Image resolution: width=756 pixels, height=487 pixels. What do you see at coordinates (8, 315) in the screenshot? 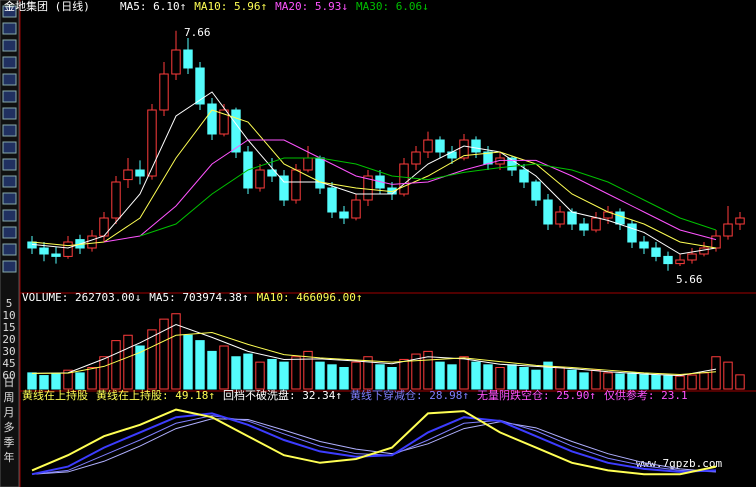
I see `period-button: 10` at bounding box center [8, 315].